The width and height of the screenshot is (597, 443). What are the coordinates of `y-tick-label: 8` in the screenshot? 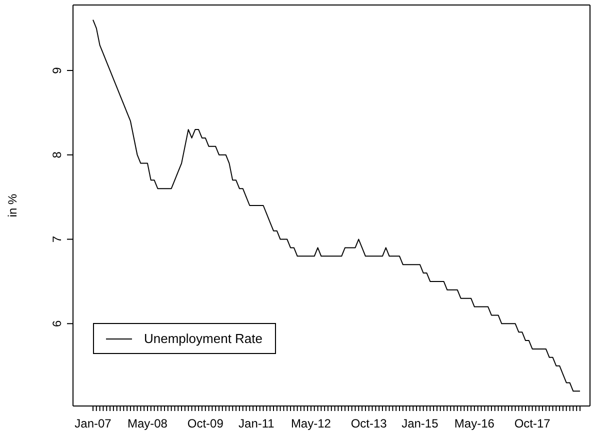 It's located at (57, 154).